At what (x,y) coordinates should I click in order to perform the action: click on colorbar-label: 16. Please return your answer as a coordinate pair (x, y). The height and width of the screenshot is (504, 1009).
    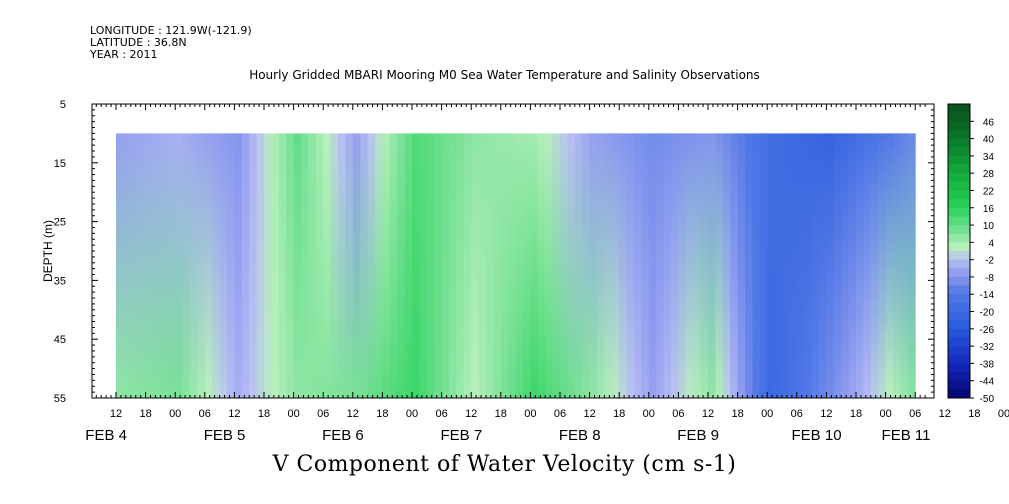
    Looking at the image, I should click on (989, 209).